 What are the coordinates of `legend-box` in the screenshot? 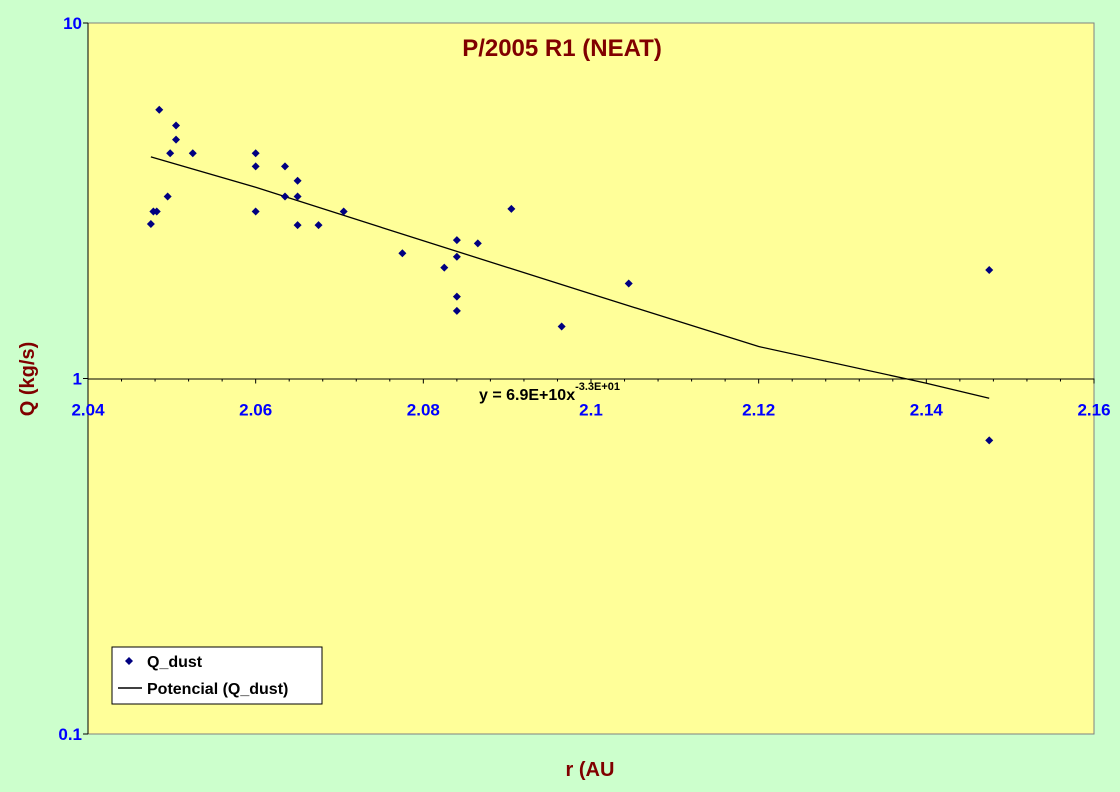 It's located at (217, 675).